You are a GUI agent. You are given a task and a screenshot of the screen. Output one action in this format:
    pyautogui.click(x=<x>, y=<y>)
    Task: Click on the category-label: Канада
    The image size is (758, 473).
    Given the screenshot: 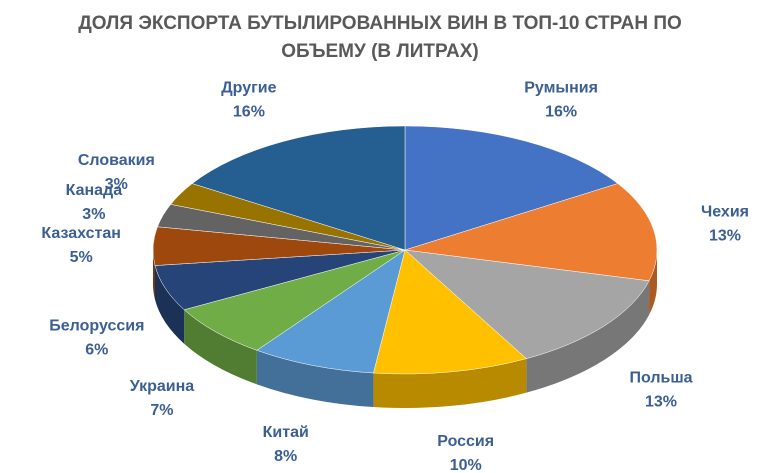 What is the action you would take?
    pyautogui.click(x=94, y=190)
    